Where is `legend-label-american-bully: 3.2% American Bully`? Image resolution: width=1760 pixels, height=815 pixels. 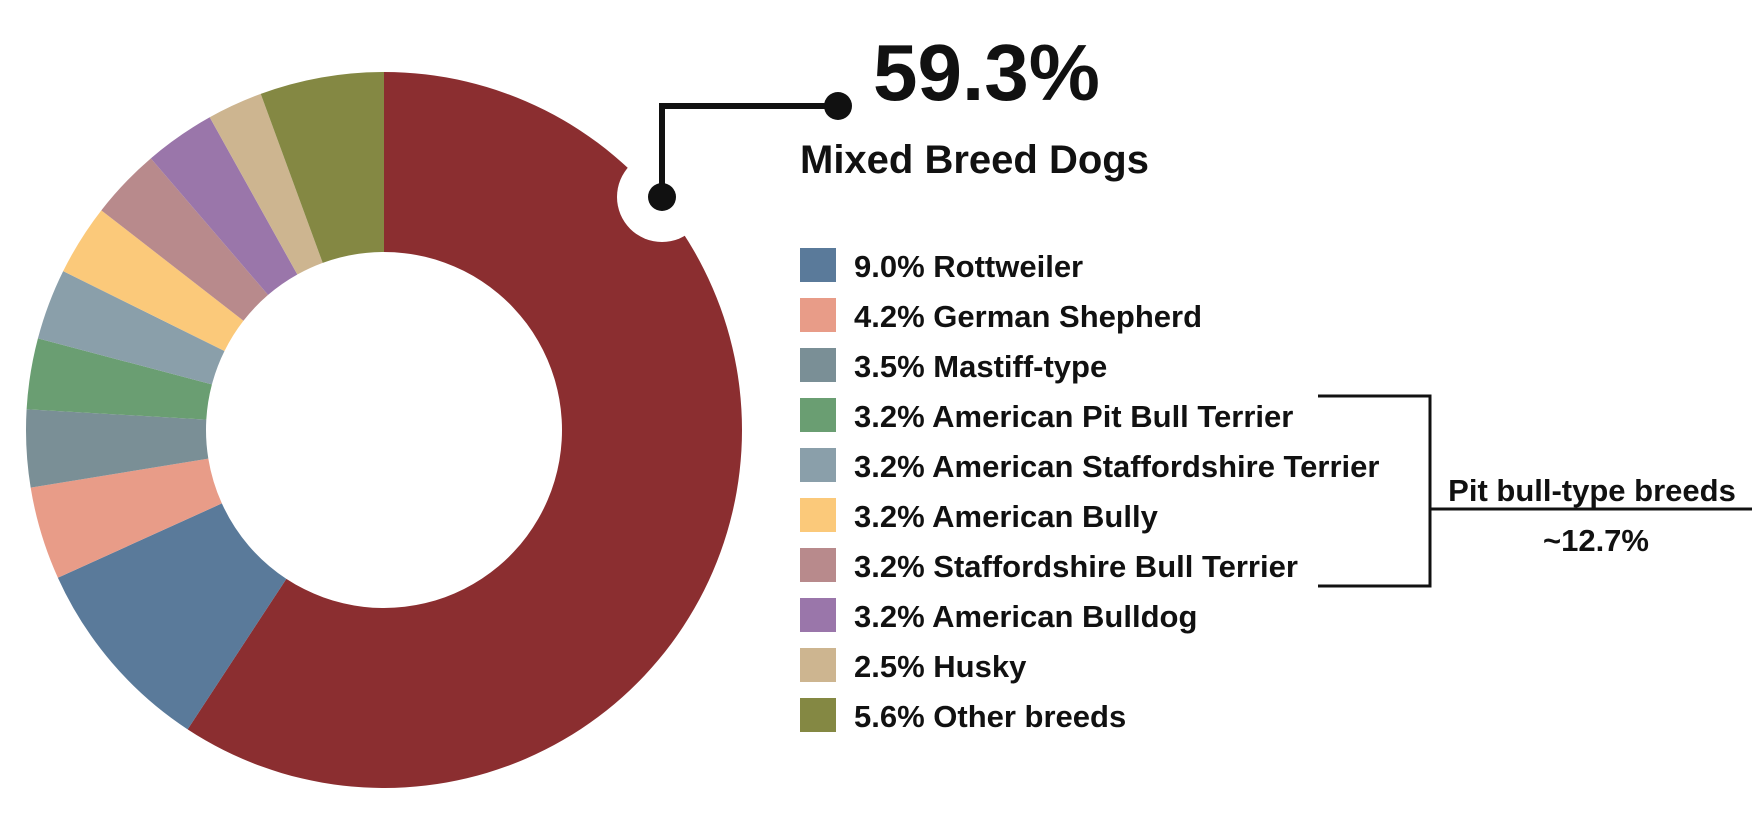
legend-label-american-bully: 3.2% American Bully is located at coordinates (1006, 516).